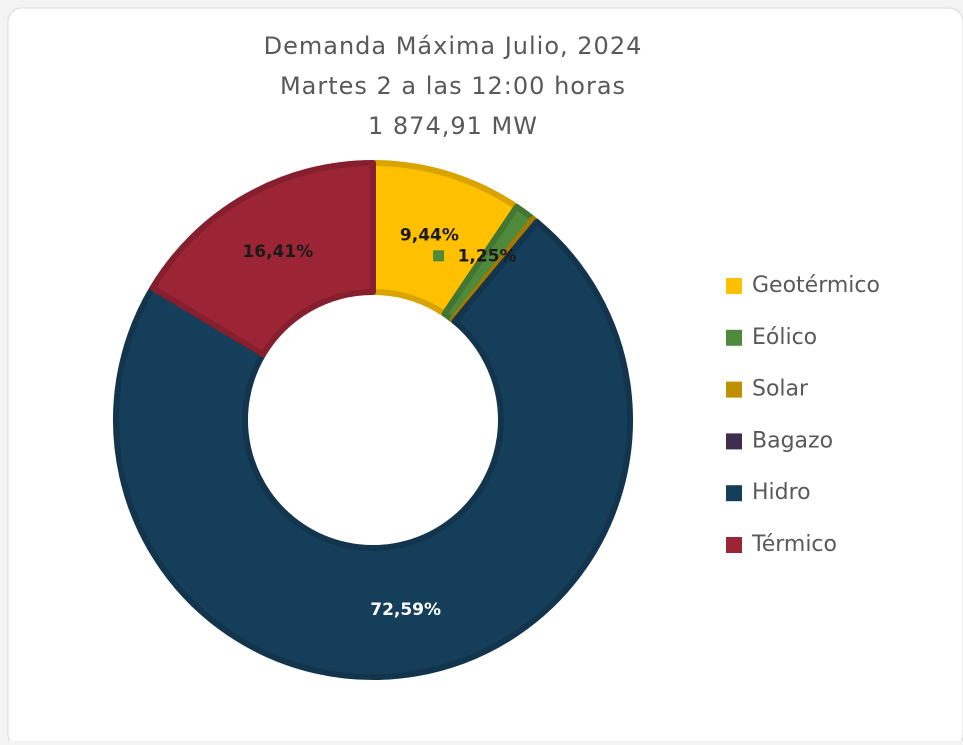 The height and width of the screenshot is (745, 963). I want to click on label-key, so click(439, 256).